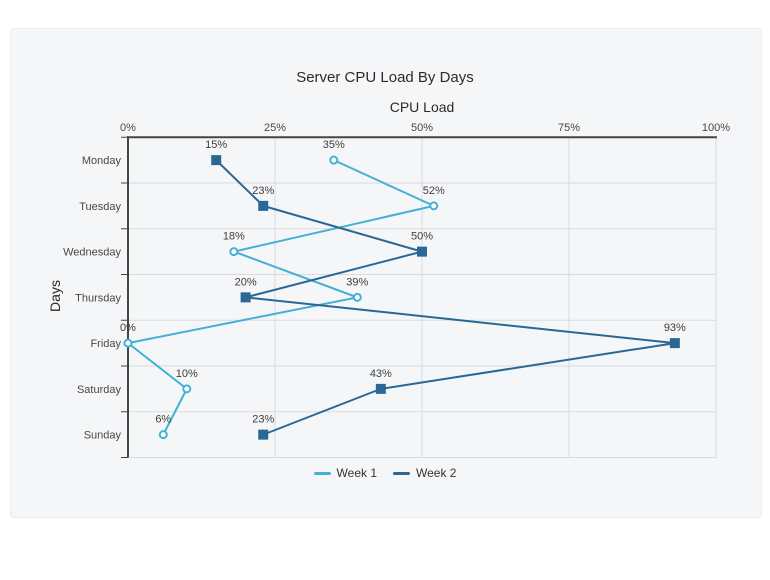 The image size is (770, 580). What do you see at coordinates (674, 343) in the screenshot?
I see `point-week-2-friday` at bounding box center [674, 343].